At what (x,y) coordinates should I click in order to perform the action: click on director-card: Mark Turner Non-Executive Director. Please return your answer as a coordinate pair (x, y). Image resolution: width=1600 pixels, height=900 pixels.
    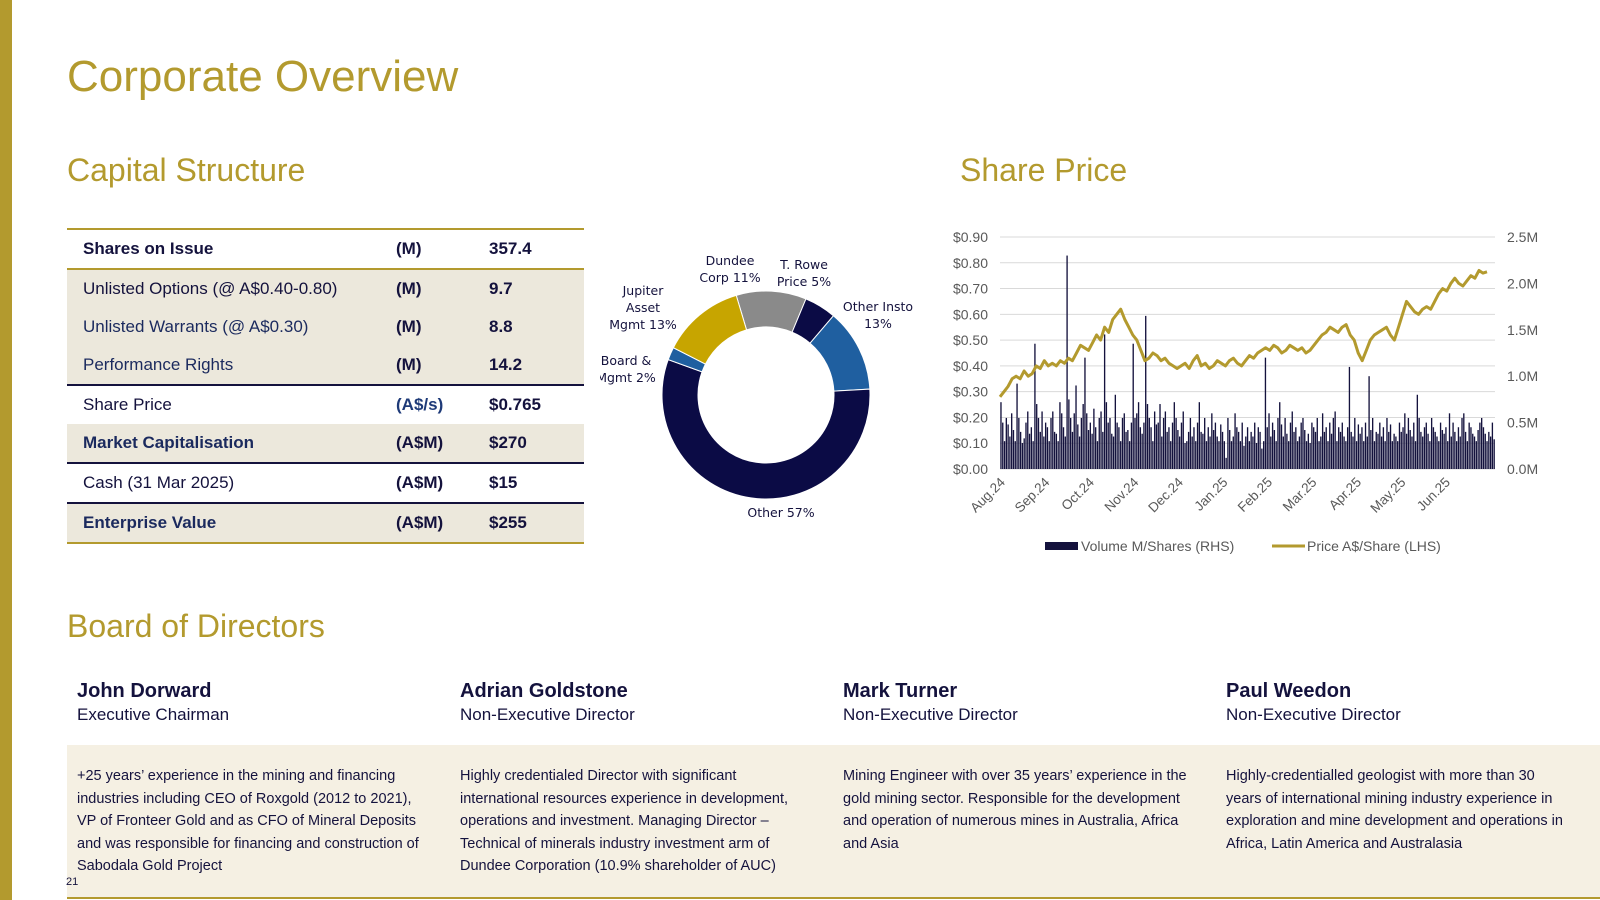
    Looking at the image, I should click on (1018, 702).